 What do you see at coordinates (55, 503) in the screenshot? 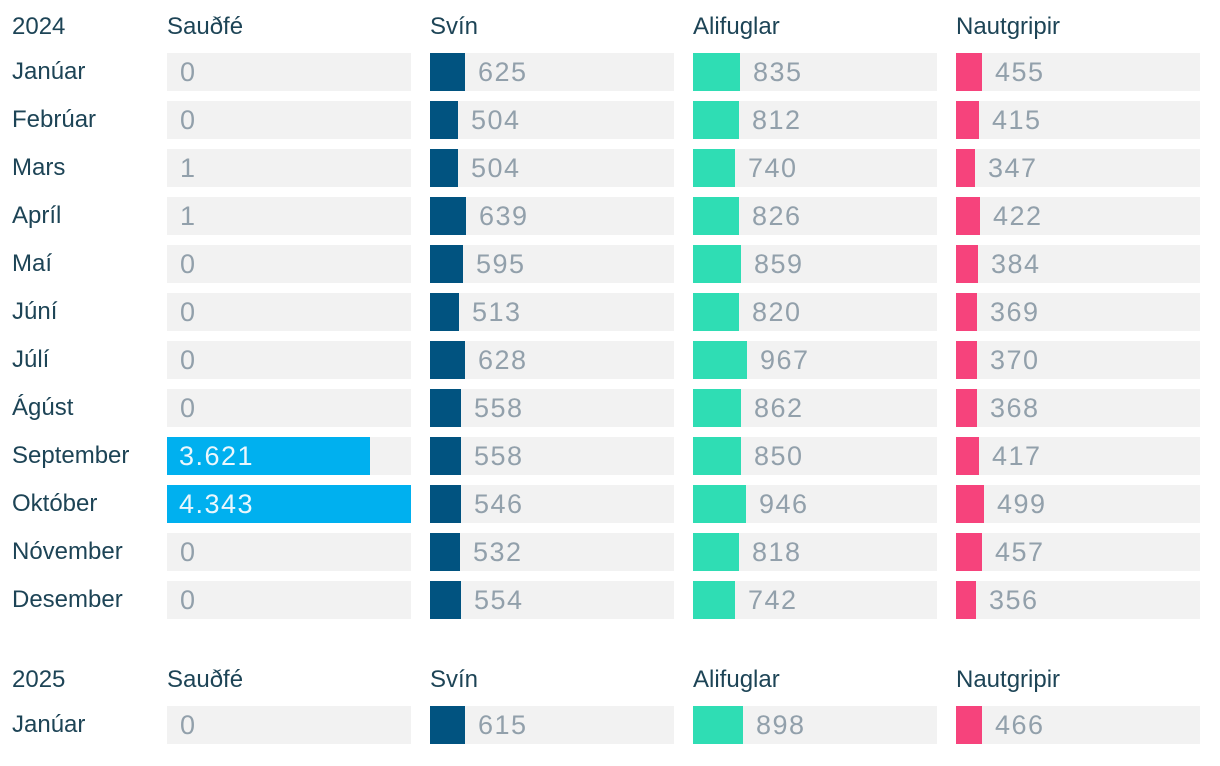
I see `month-label: Október` at bounding box center [55, 503].